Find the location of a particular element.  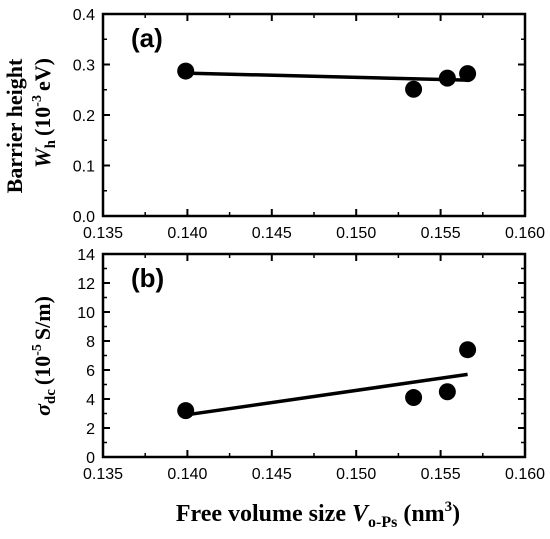

y-tick-label: 6 is located at coordinates (90, 371).